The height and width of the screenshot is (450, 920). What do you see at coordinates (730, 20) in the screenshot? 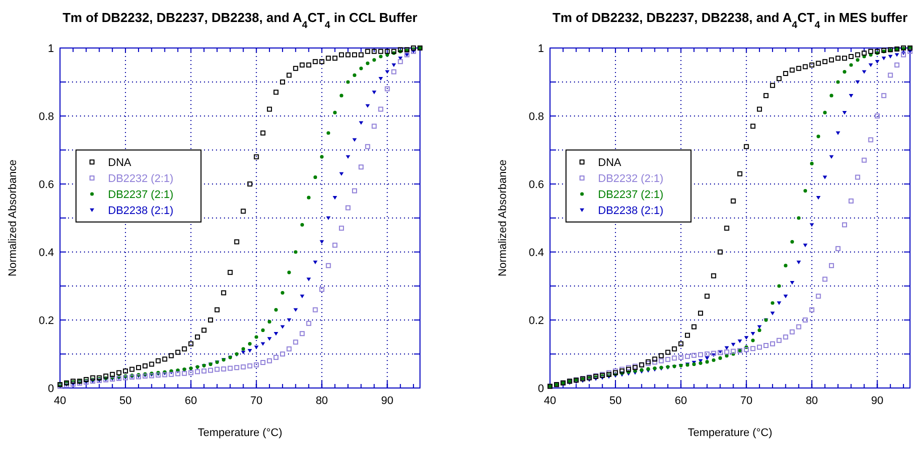
I see `chart-title: Tm of DB2232, DB2237, DB2238, and A$_{4}$CT$_{4}$ in MES buffer` at bounding box center [730, 20].